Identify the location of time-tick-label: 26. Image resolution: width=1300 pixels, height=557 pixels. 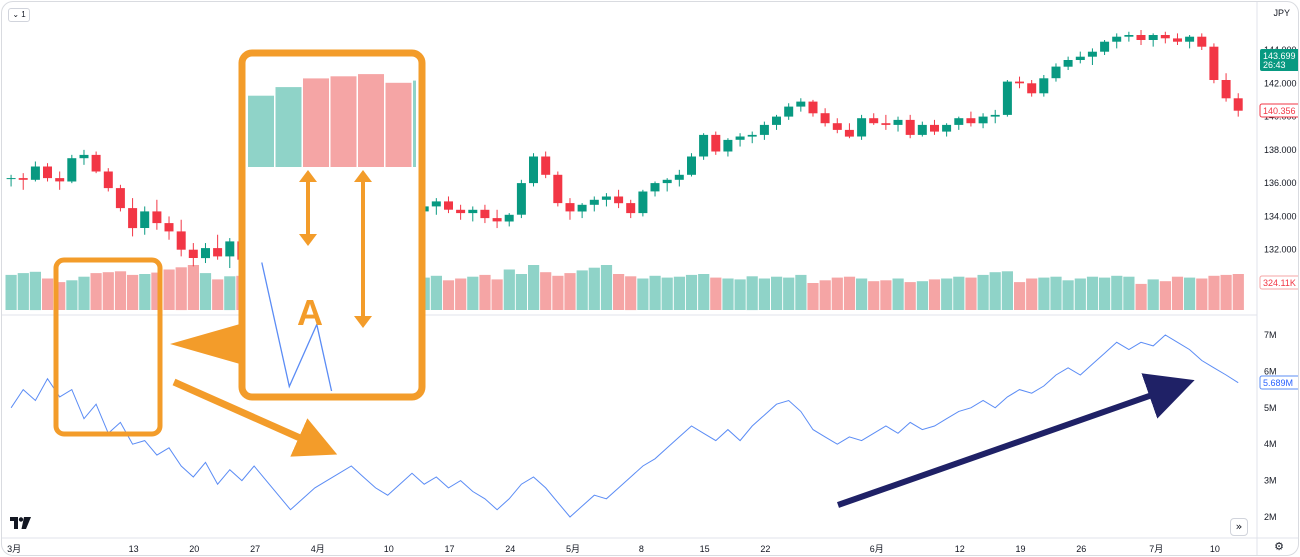
(1081, 549).